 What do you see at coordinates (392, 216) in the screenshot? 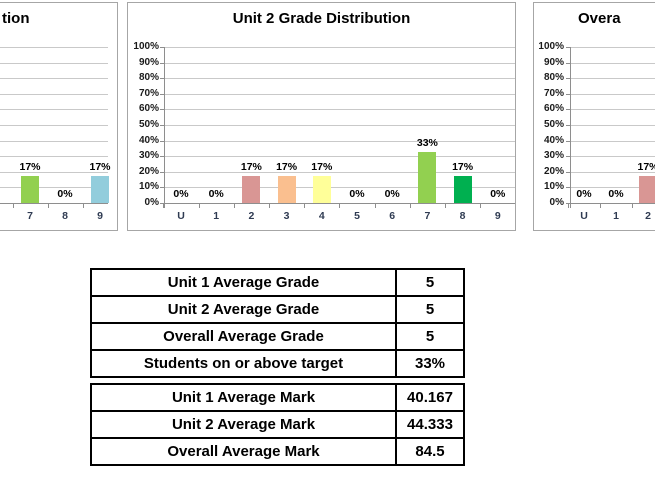
I see `x-axis-category-label: 6` at bounding box center [392, 216].